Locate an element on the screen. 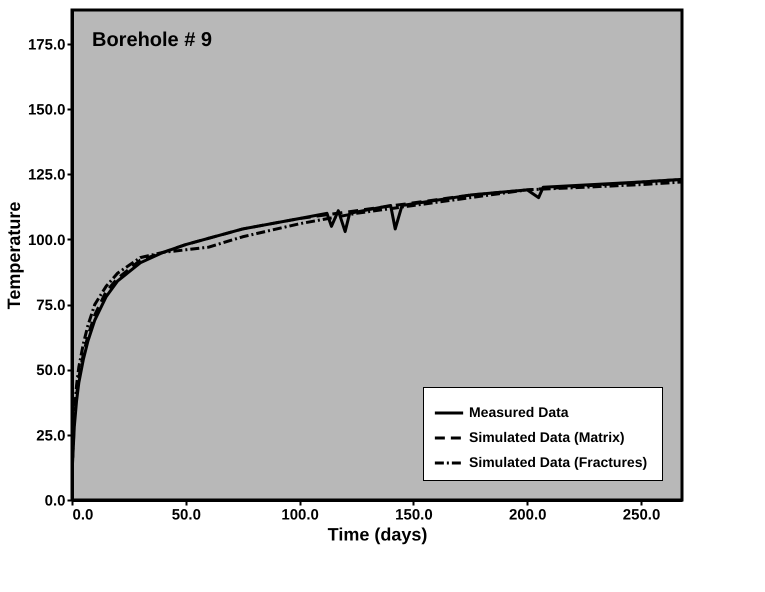  x-tick-label: 0.0 is located at coordinates (83, 515).